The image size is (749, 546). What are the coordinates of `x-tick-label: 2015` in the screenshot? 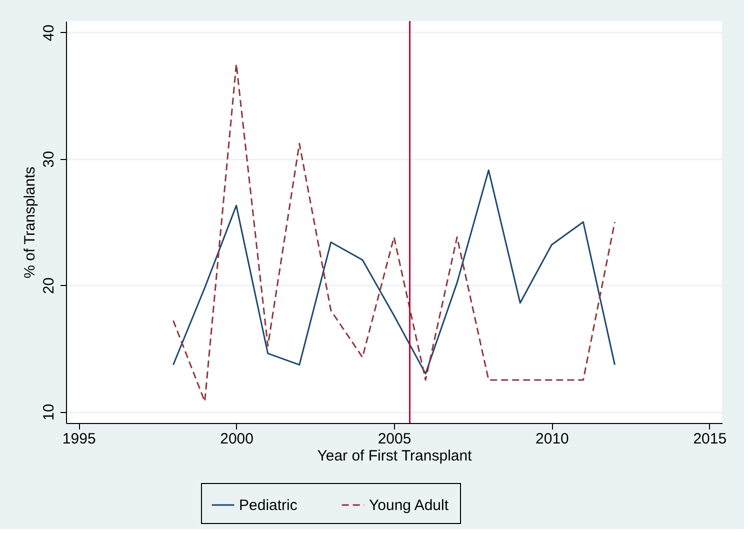 It's located at (710, 439).